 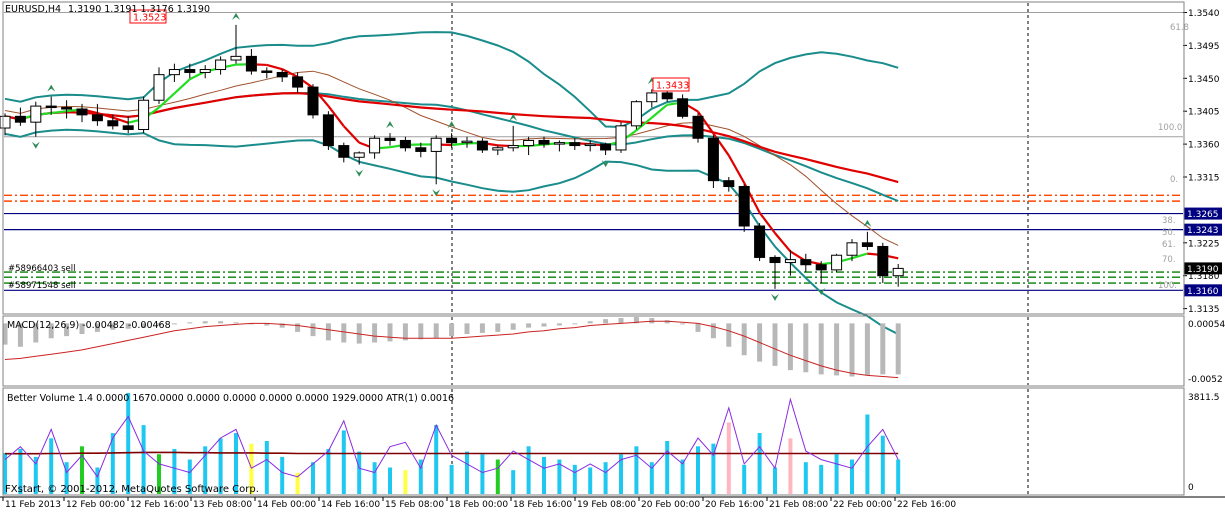 I want to click on volume-tick-label: 0, so click(x=1191, y=488).